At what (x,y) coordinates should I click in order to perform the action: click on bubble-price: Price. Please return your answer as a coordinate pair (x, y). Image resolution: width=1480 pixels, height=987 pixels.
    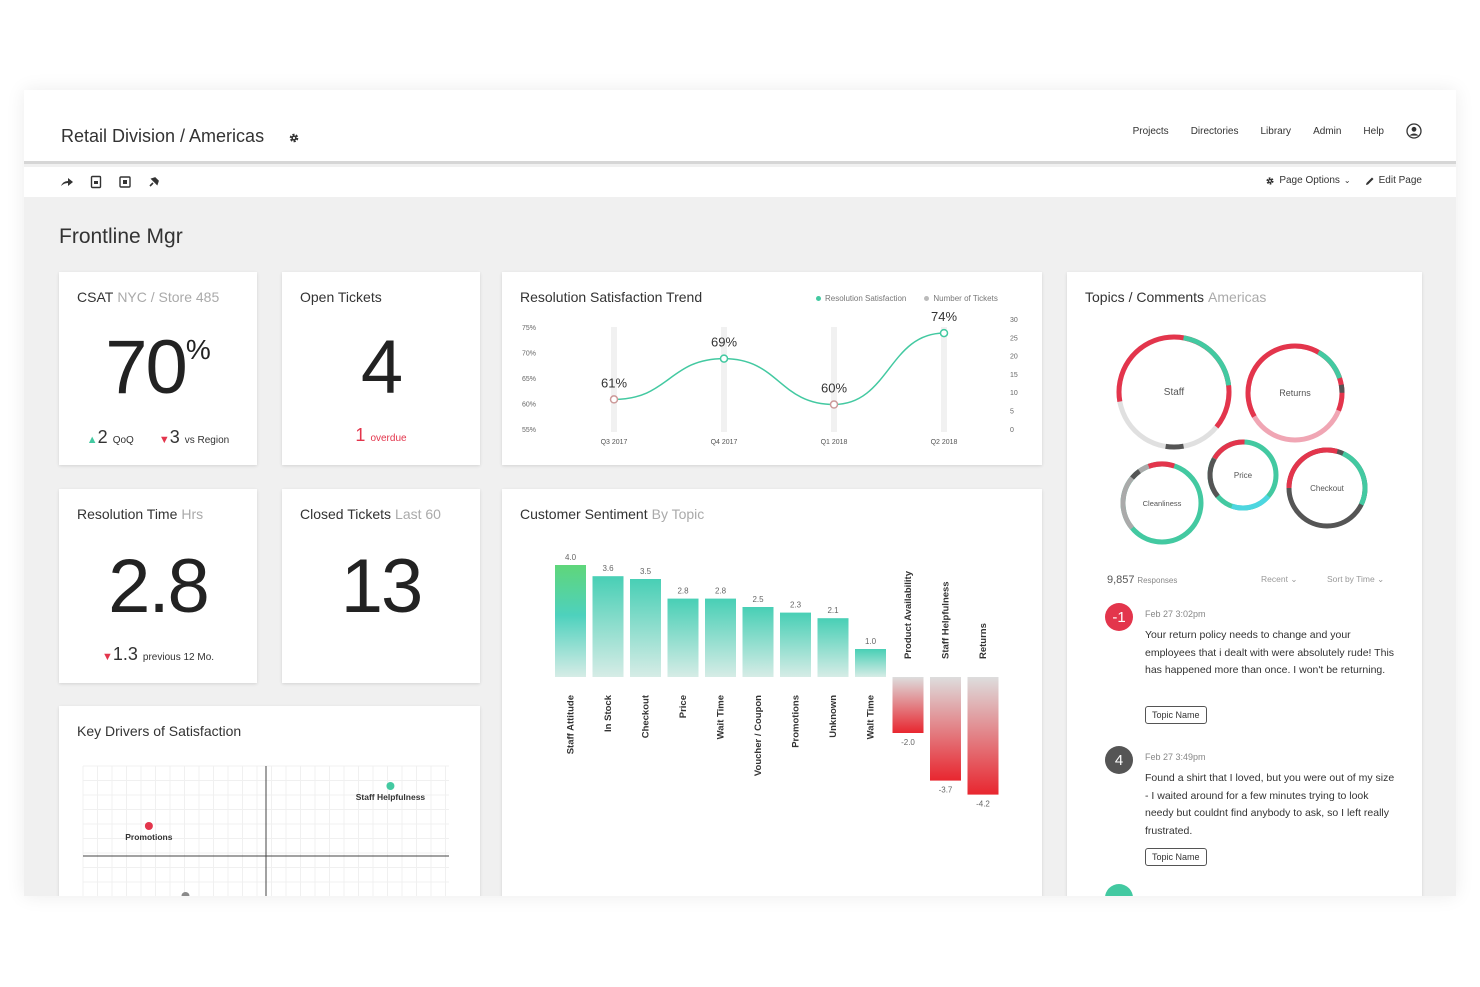
    Looking at the image, I should click on (1243, 475).